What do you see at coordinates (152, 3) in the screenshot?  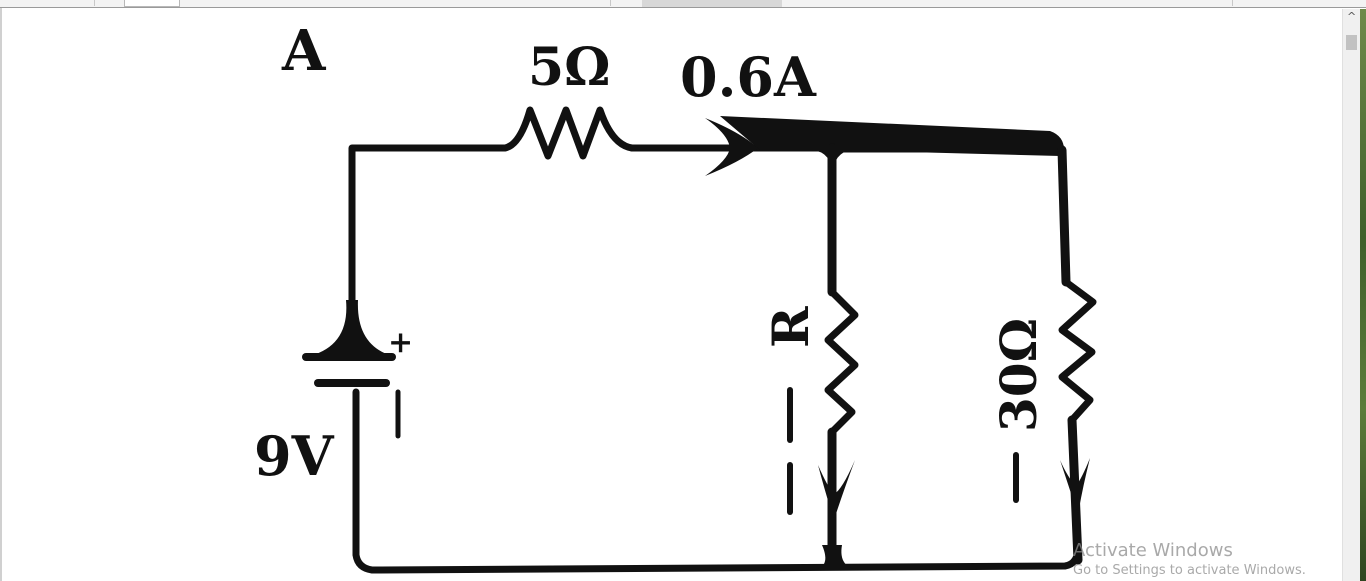 I see `toolbar-input-field` at bounding box center [152, 3].